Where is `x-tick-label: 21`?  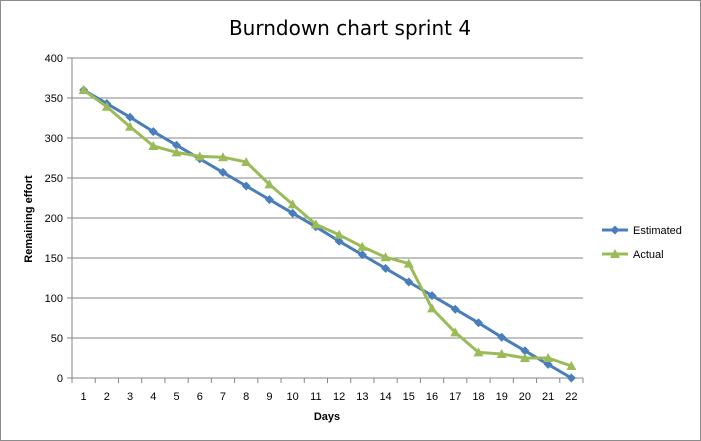 x-tick-label: 21 is located at coordinates (548, 397).